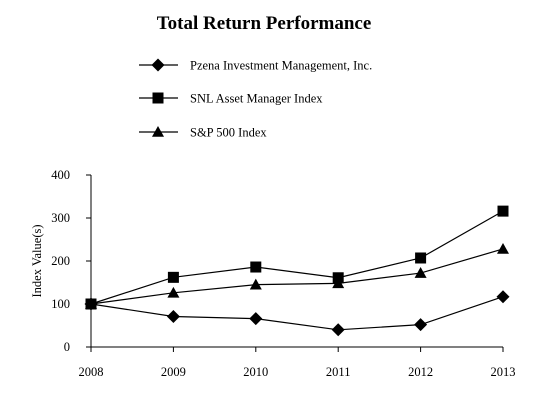 Image resolution: width=533 pixels, height=400 pixels. I want to click on x-tick-label: 2008, so click(91, 372).